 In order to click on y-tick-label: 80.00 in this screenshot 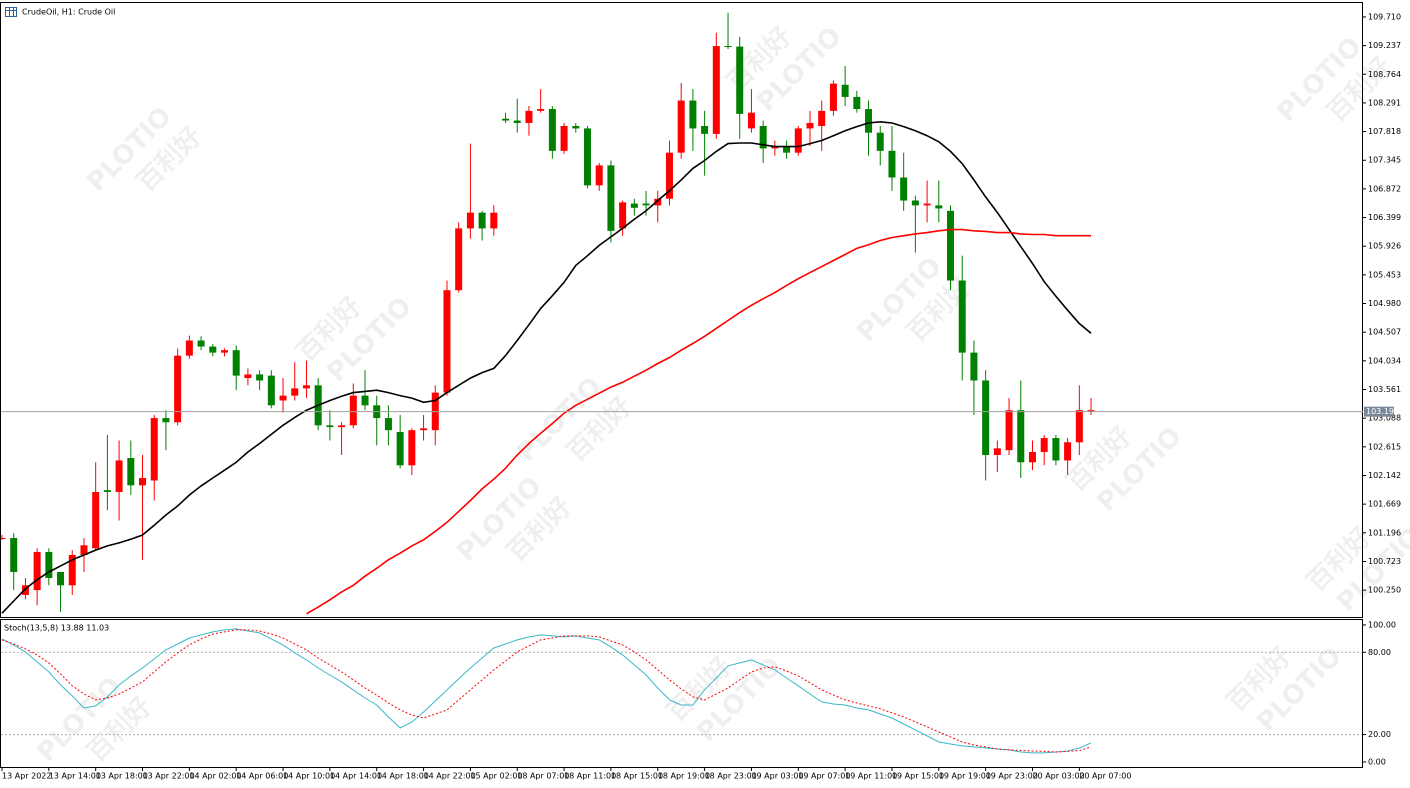, I will do `click(1379, 652)`.